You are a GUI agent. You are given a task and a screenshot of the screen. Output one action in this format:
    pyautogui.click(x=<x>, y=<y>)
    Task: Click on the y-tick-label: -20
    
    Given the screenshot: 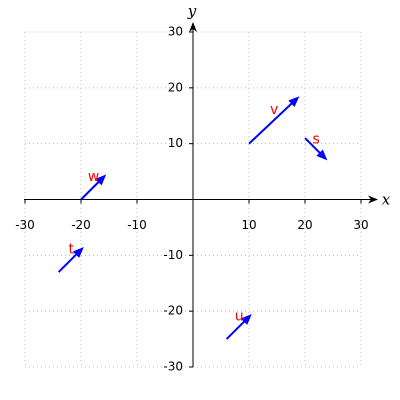 What is the action you would take?
    pyautogui.click(x=173, y=311)
    